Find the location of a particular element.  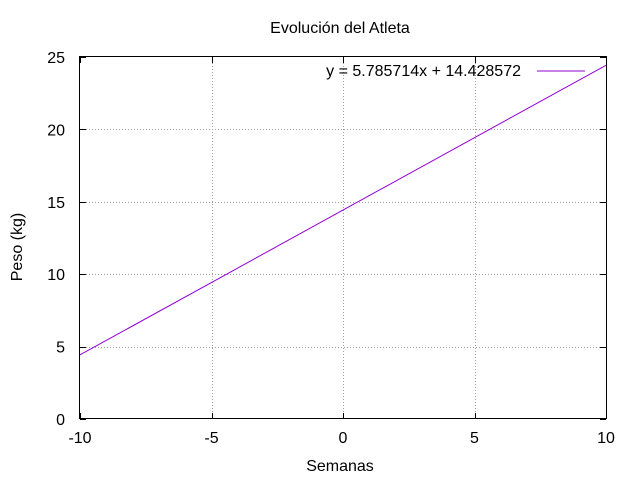

y-axis-label: Peso (kg) is located at coordinates (17, 247).